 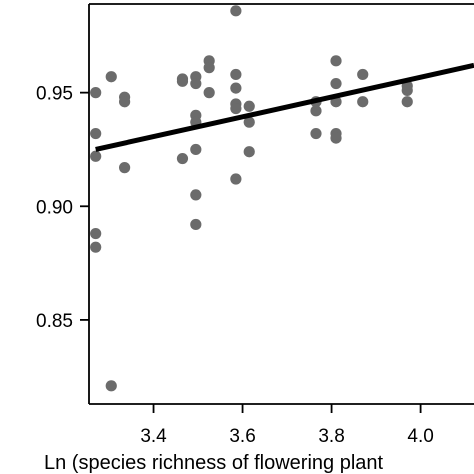 I want to click on x-tick-label: 3.6, so click(x=242, y=436).